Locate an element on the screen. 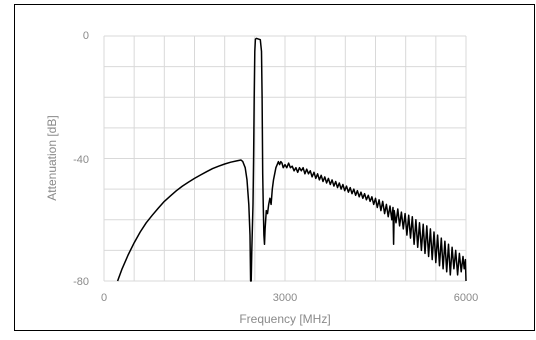 This screenshot has width=536, height=340. x-tick-label: 0 is located at coordinates (104, 298).